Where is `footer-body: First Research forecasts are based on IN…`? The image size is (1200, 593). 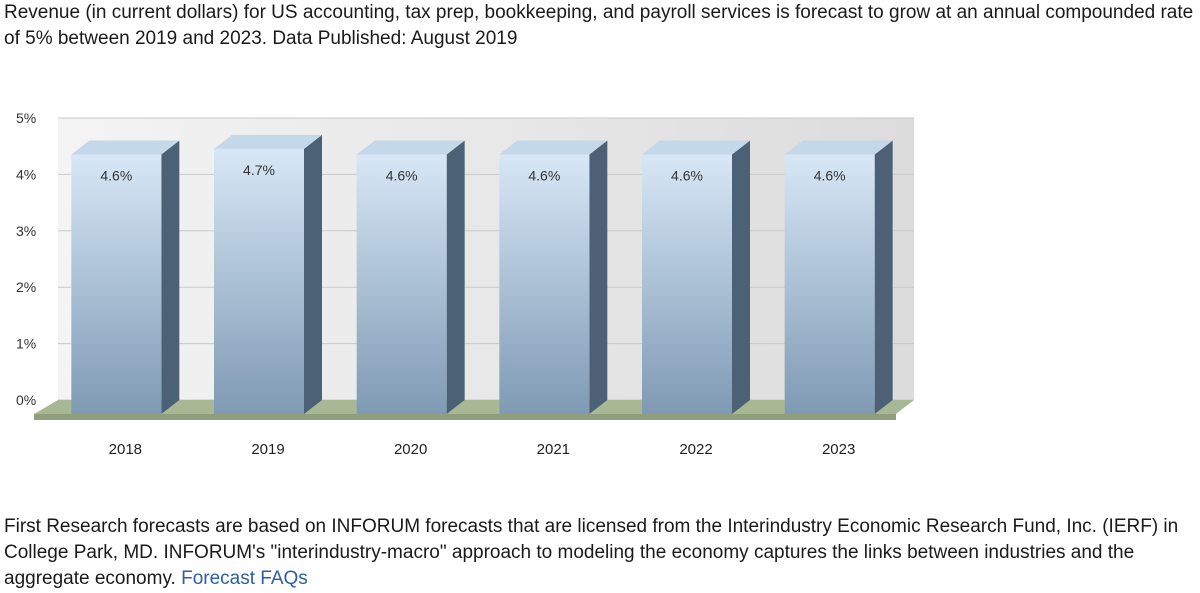
footer-body: First Research forecasts are based on IN… is located at coordinates (591, 552).